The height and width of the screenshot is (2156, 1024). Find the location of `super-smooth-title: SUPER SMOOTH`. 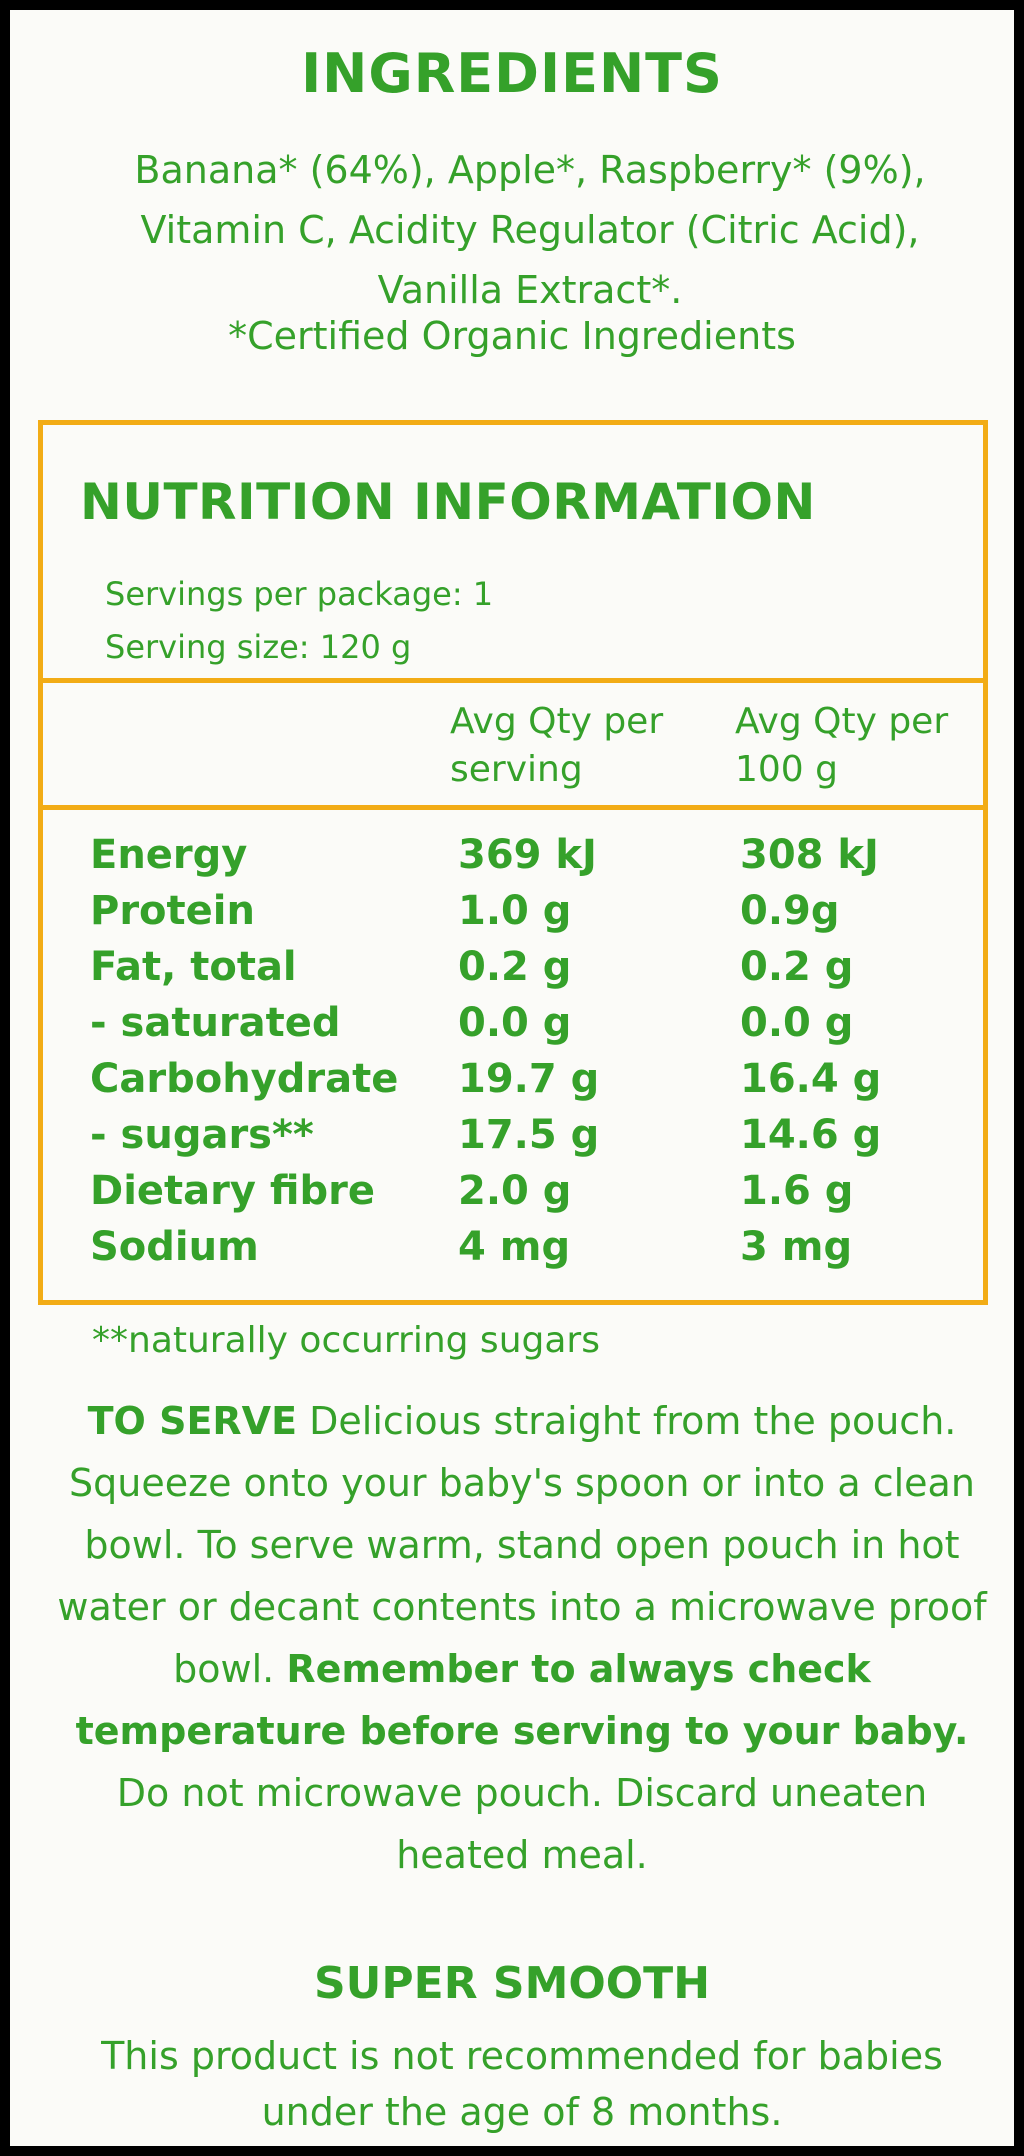

super-smooth-title: SUPER SMOOTH is located at coordinates (512, 1983).